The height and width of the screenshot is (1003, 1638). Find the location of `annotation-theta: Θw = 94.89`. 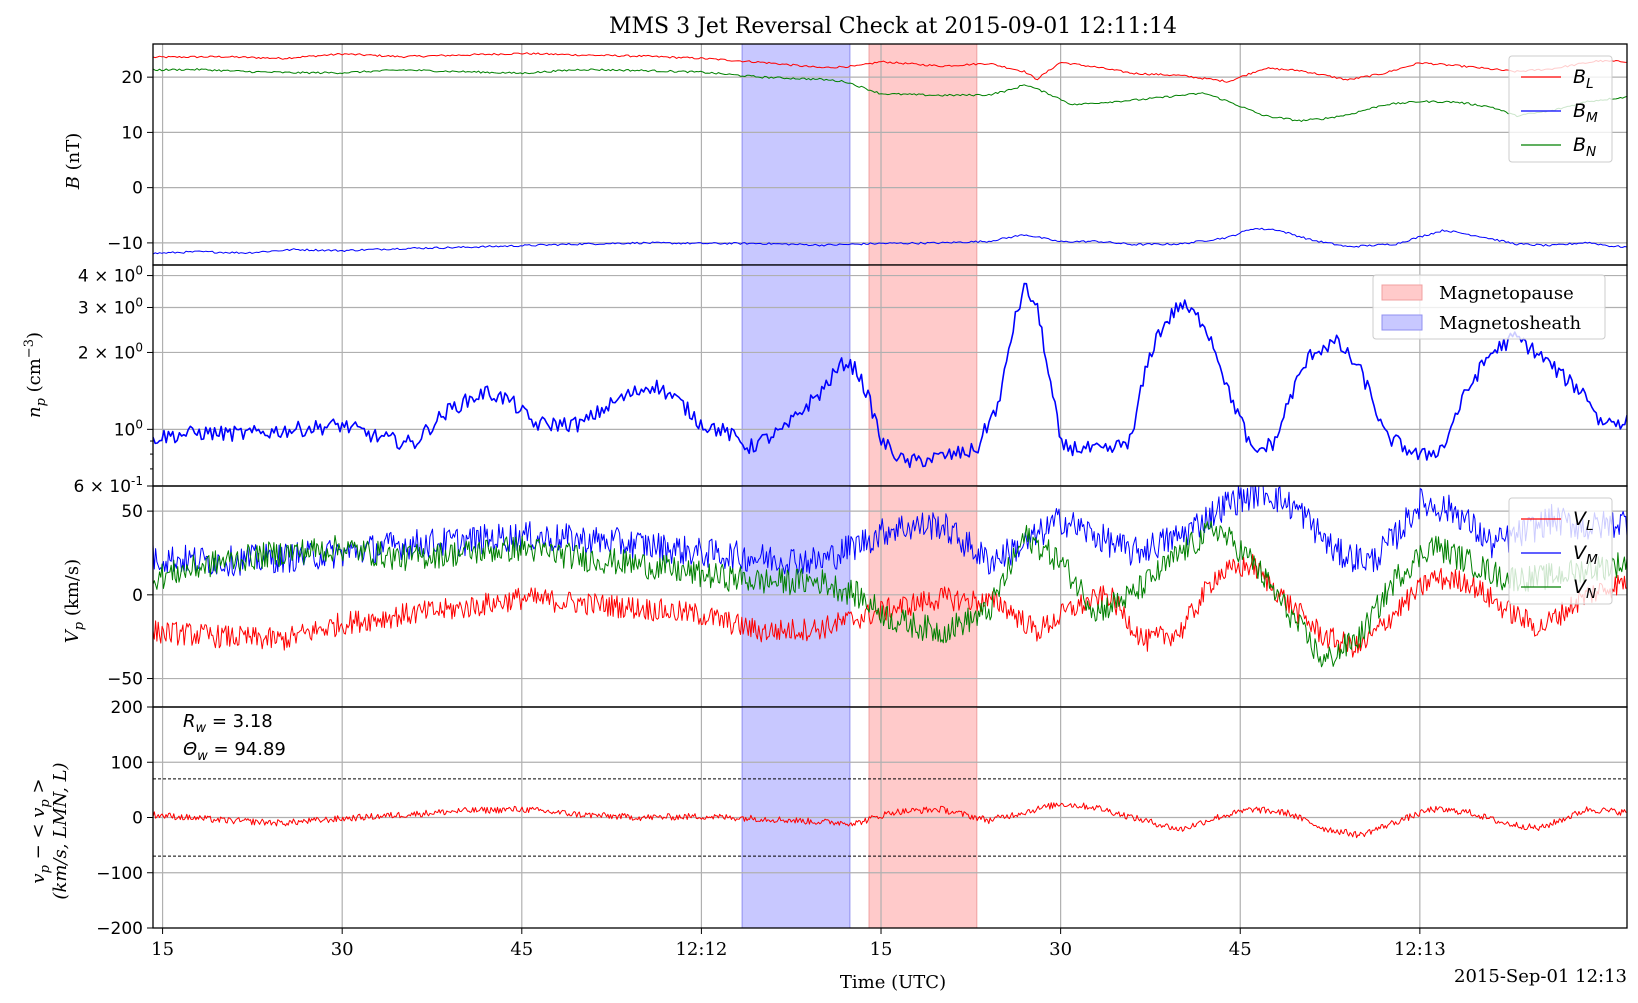

annotation-theta: Θw = 94.89 is located at coordinates (234, 751).